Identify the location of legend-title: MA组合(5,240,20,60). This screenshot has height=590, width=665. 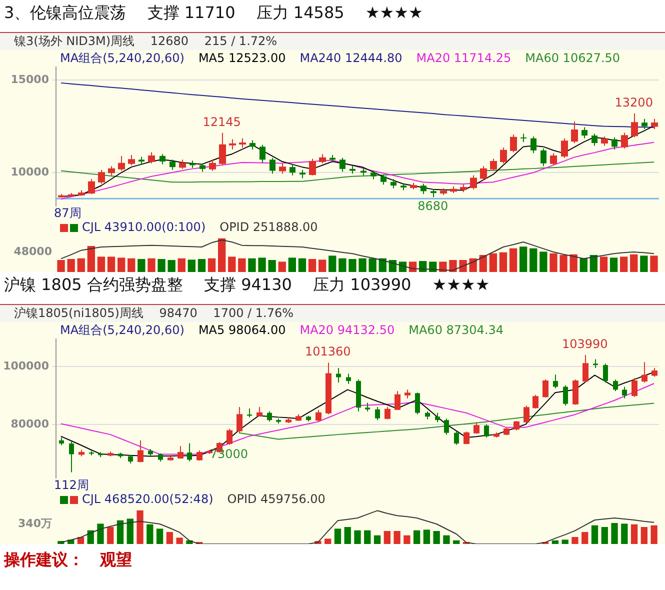
(122, 330).